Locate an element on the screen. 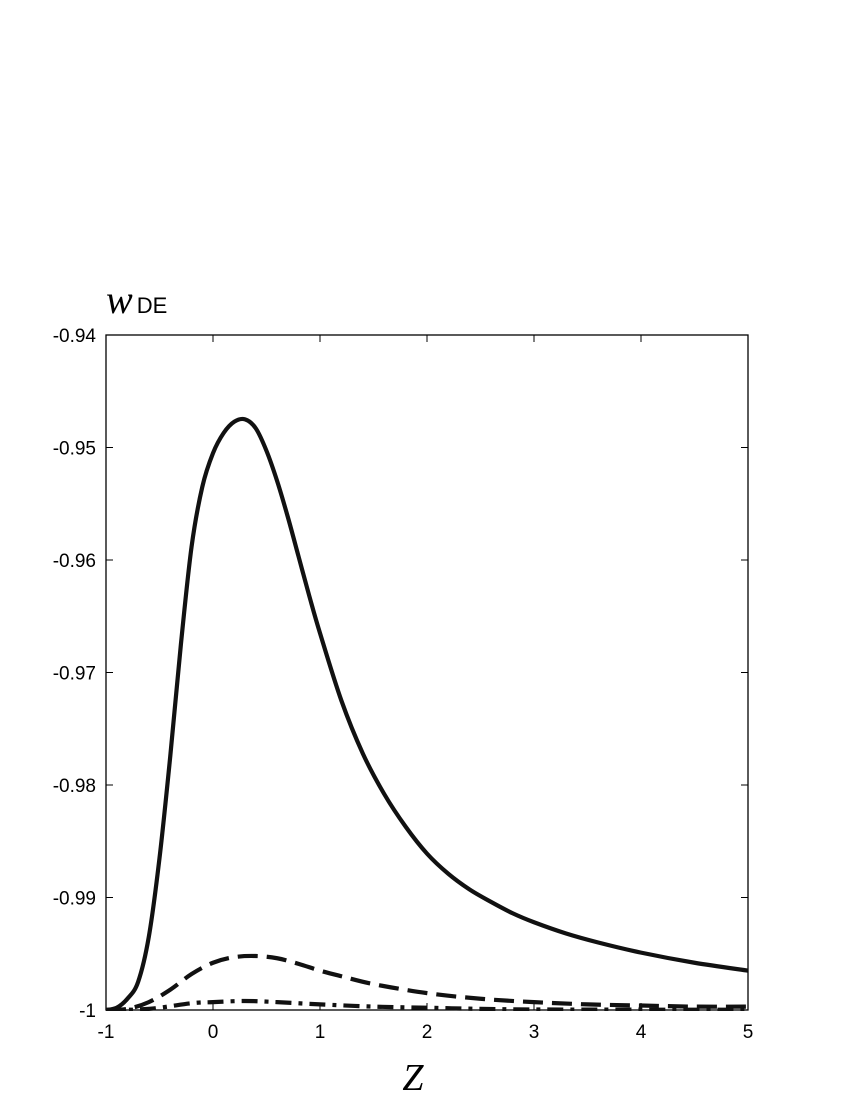 Image resolution: width=850 pixels, height=1100 pixels. y-axis-label: w DE is located at coordinates (136, 299).